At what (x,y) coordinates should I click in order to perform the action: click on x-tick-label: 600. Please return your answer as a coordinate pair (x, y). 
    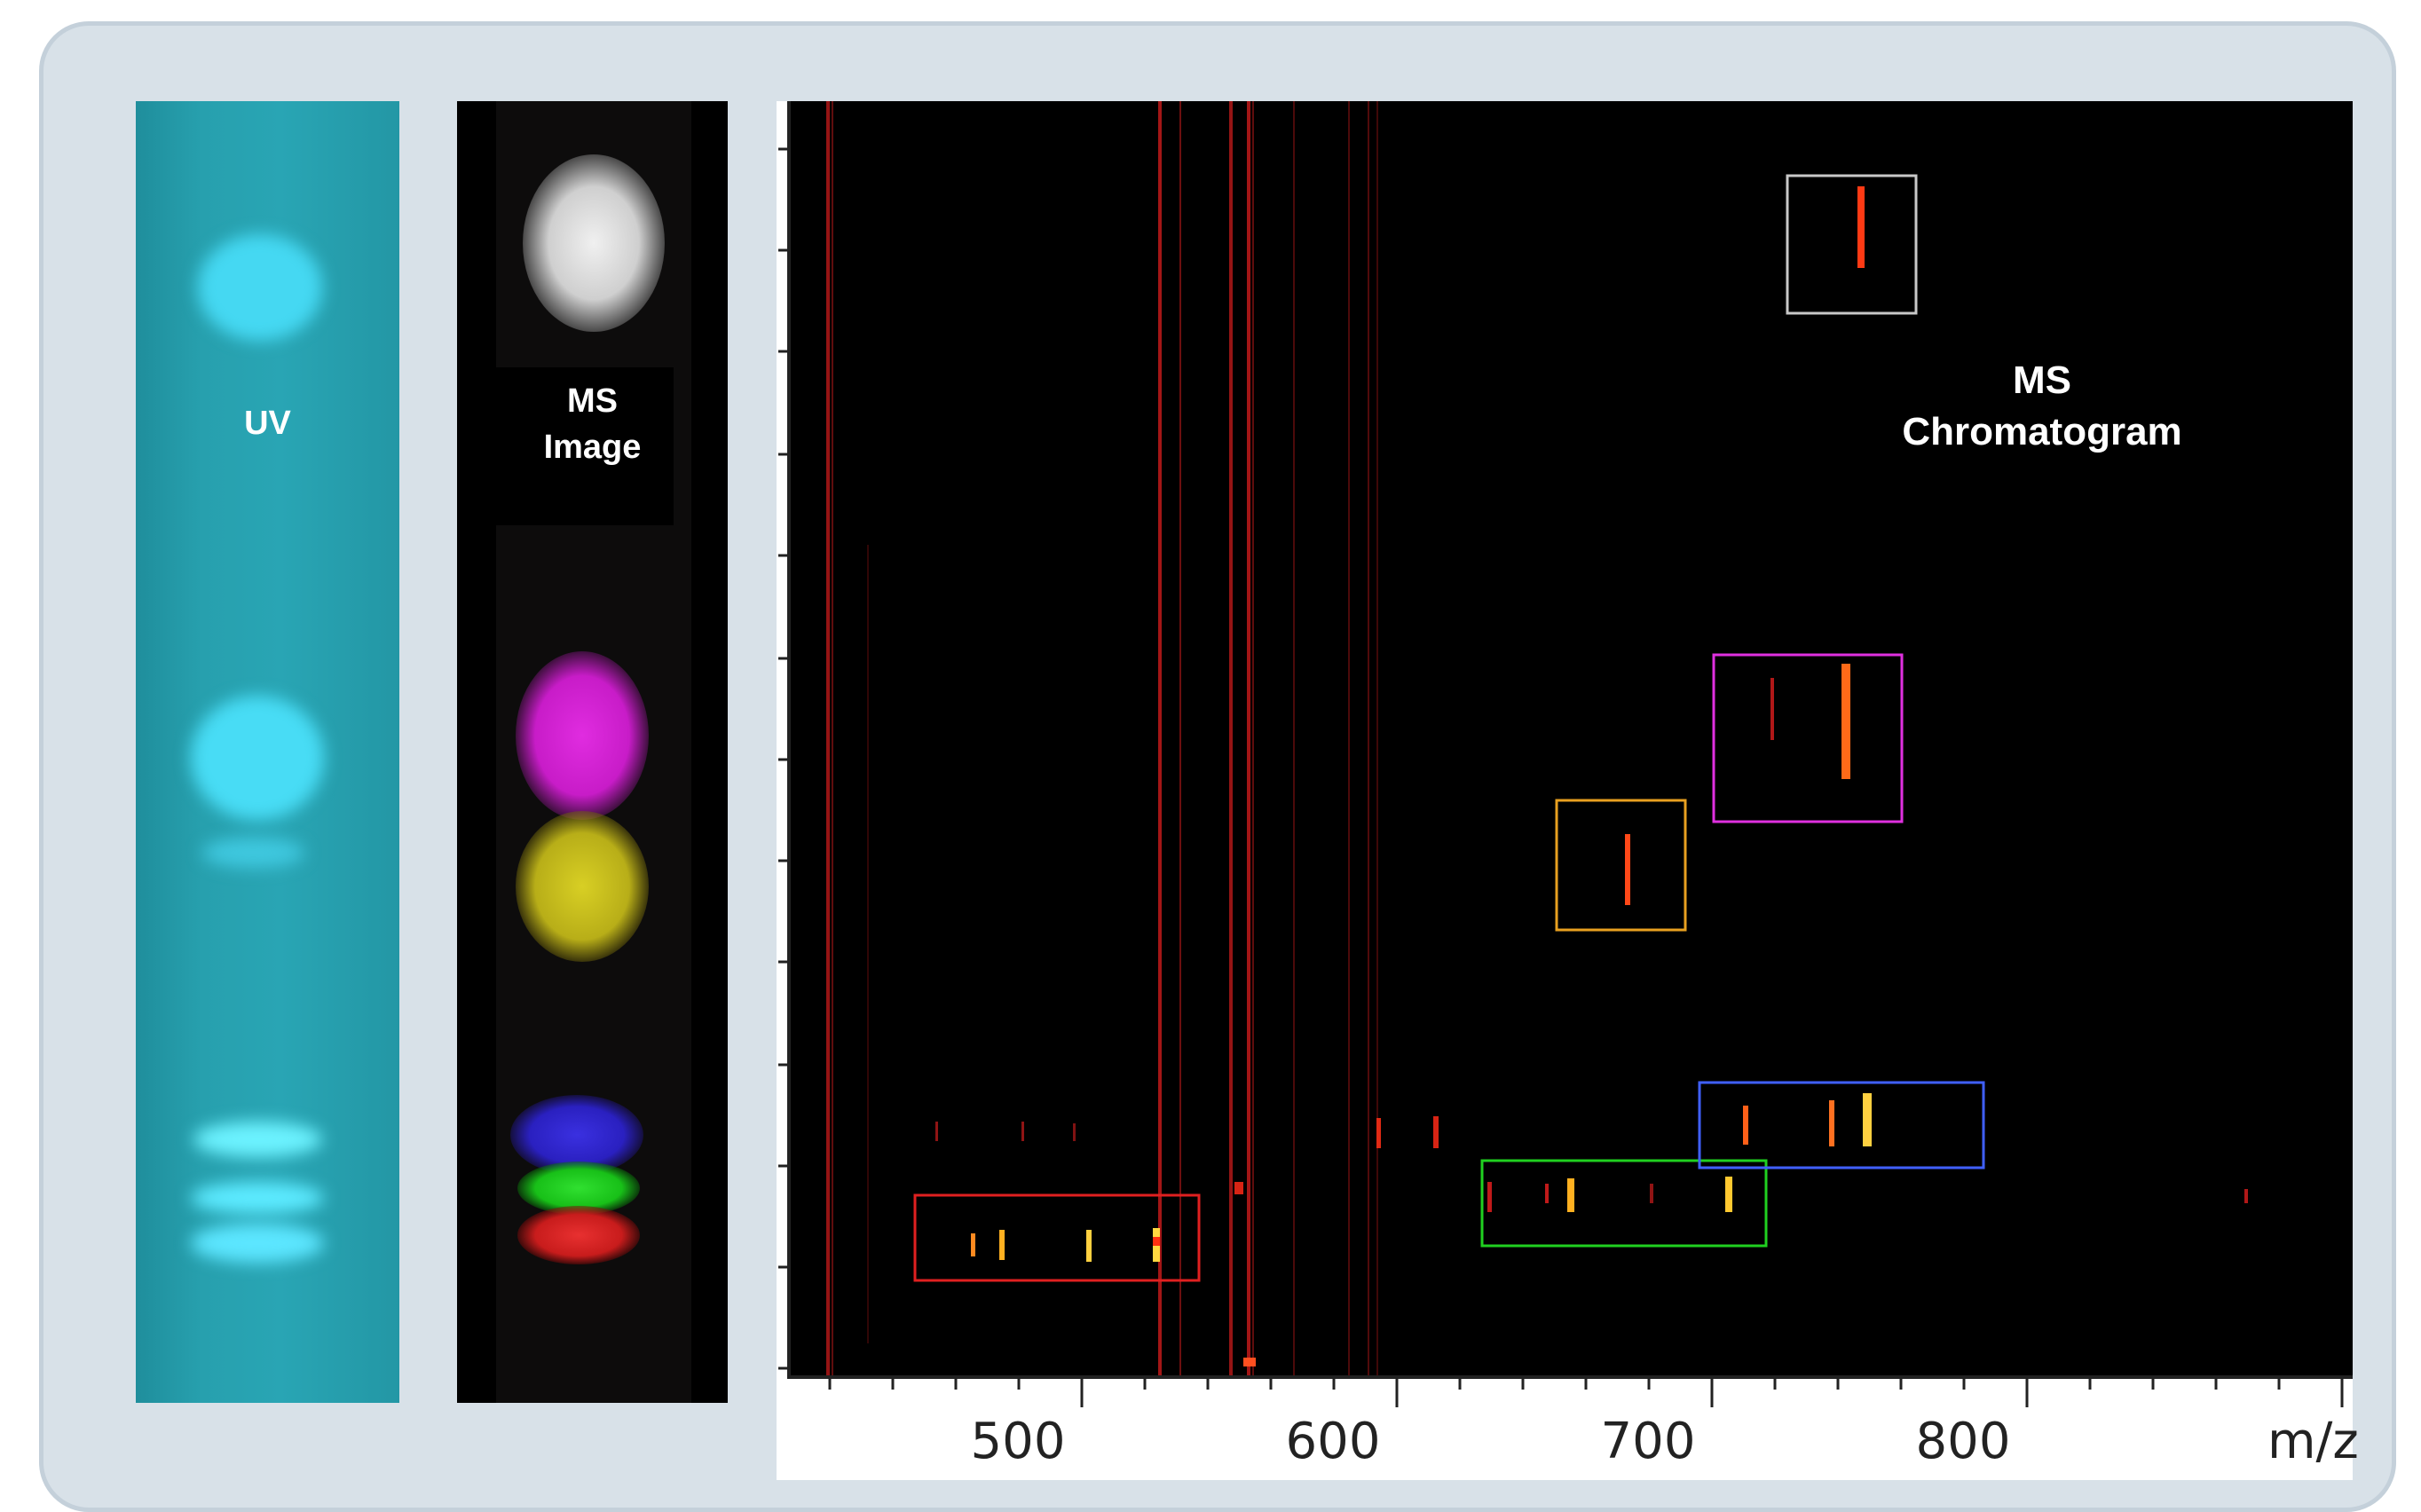
    Looking at the image, I should click on (1333, 1441).